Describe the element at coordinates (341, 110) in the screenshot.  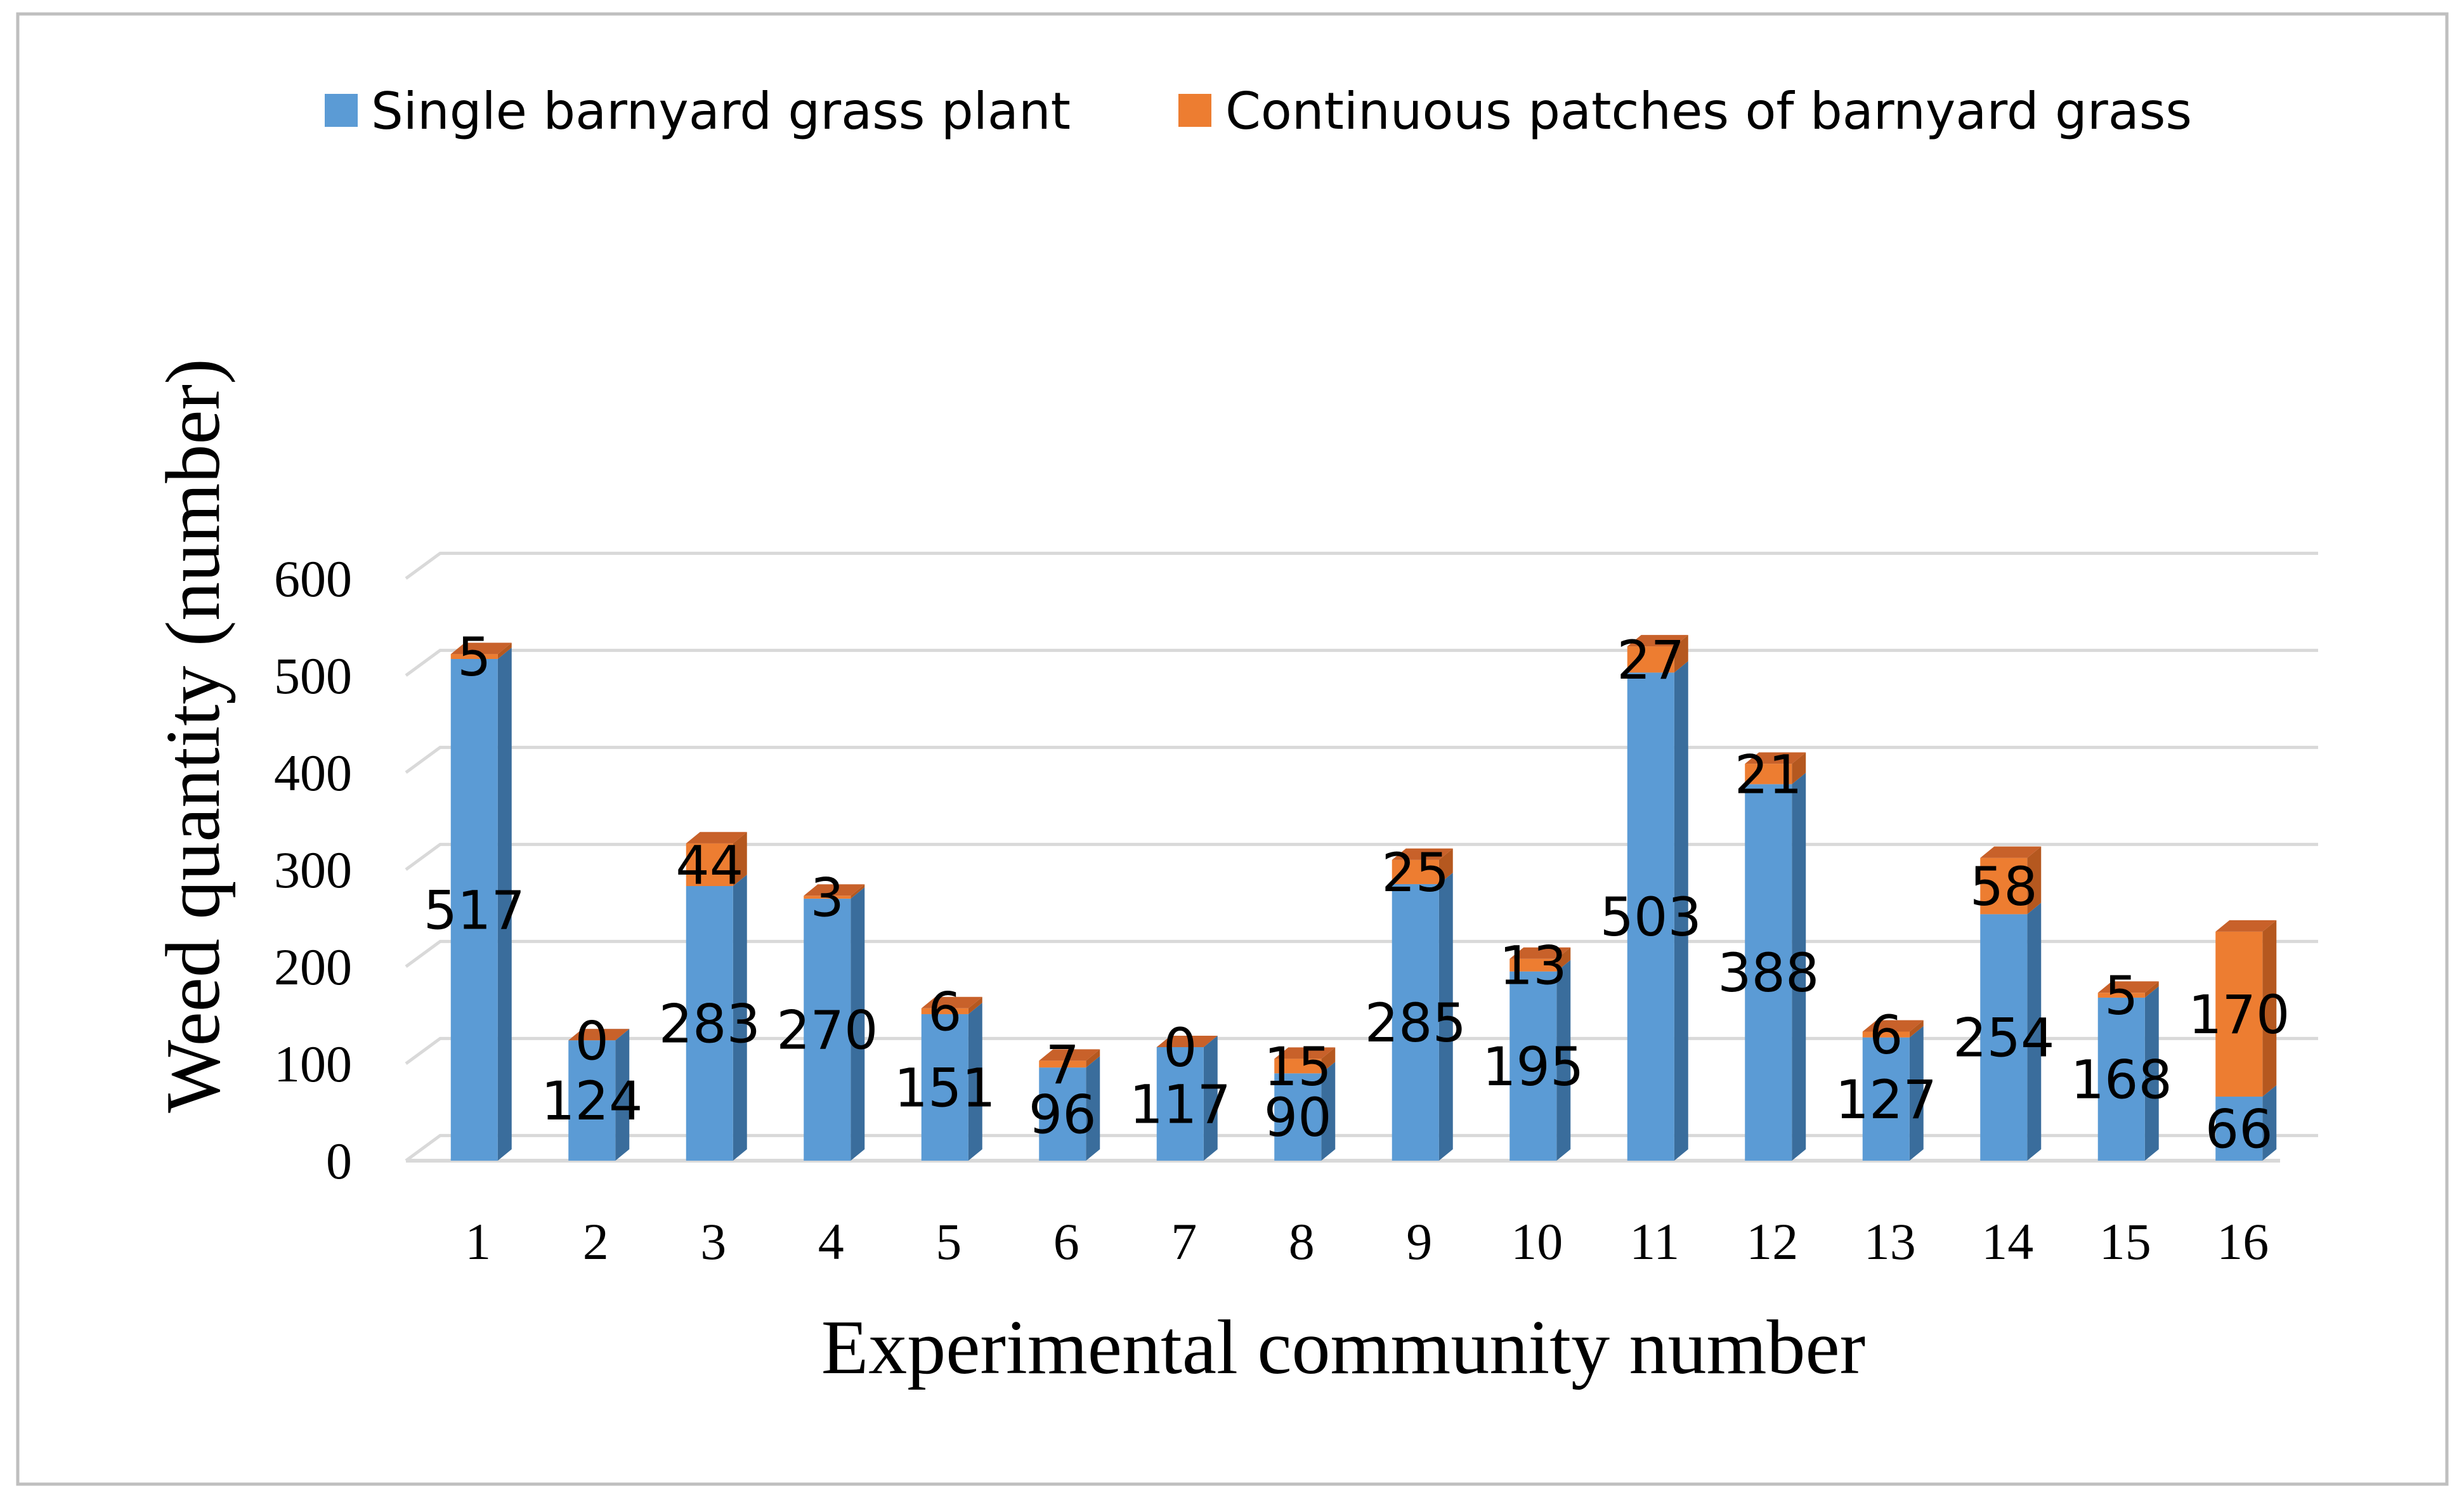
I see `legend-swatch-single` at that location.